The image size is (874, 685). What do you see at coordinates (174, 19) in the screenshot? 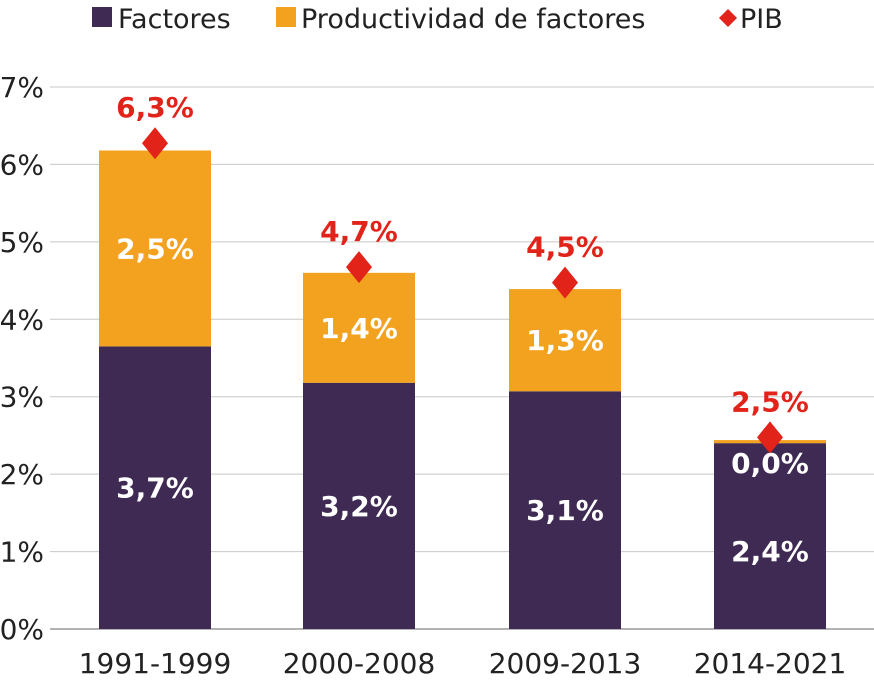
I see `legend-label: Factores` at bounding box center [174, 19].